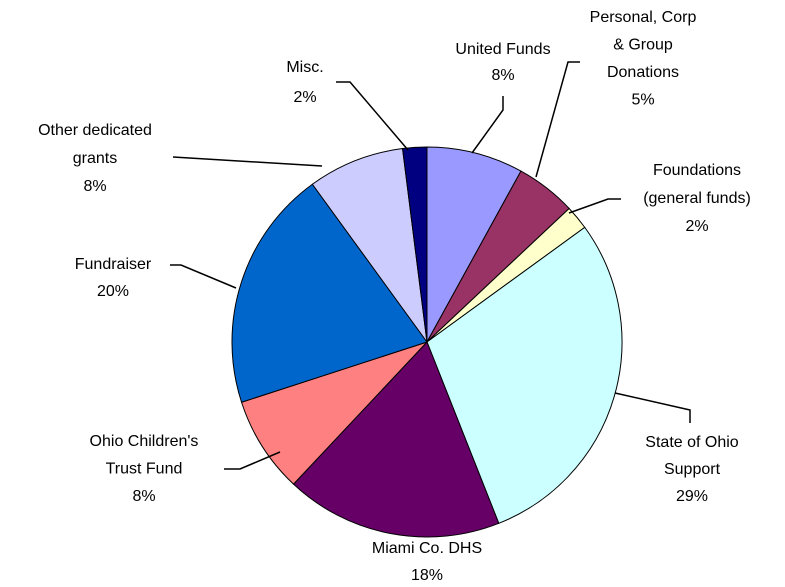  What do you see at coordinates (113, 291) in the screenshot?
I see `value-label: 20%` at bounding box center [113, 291].